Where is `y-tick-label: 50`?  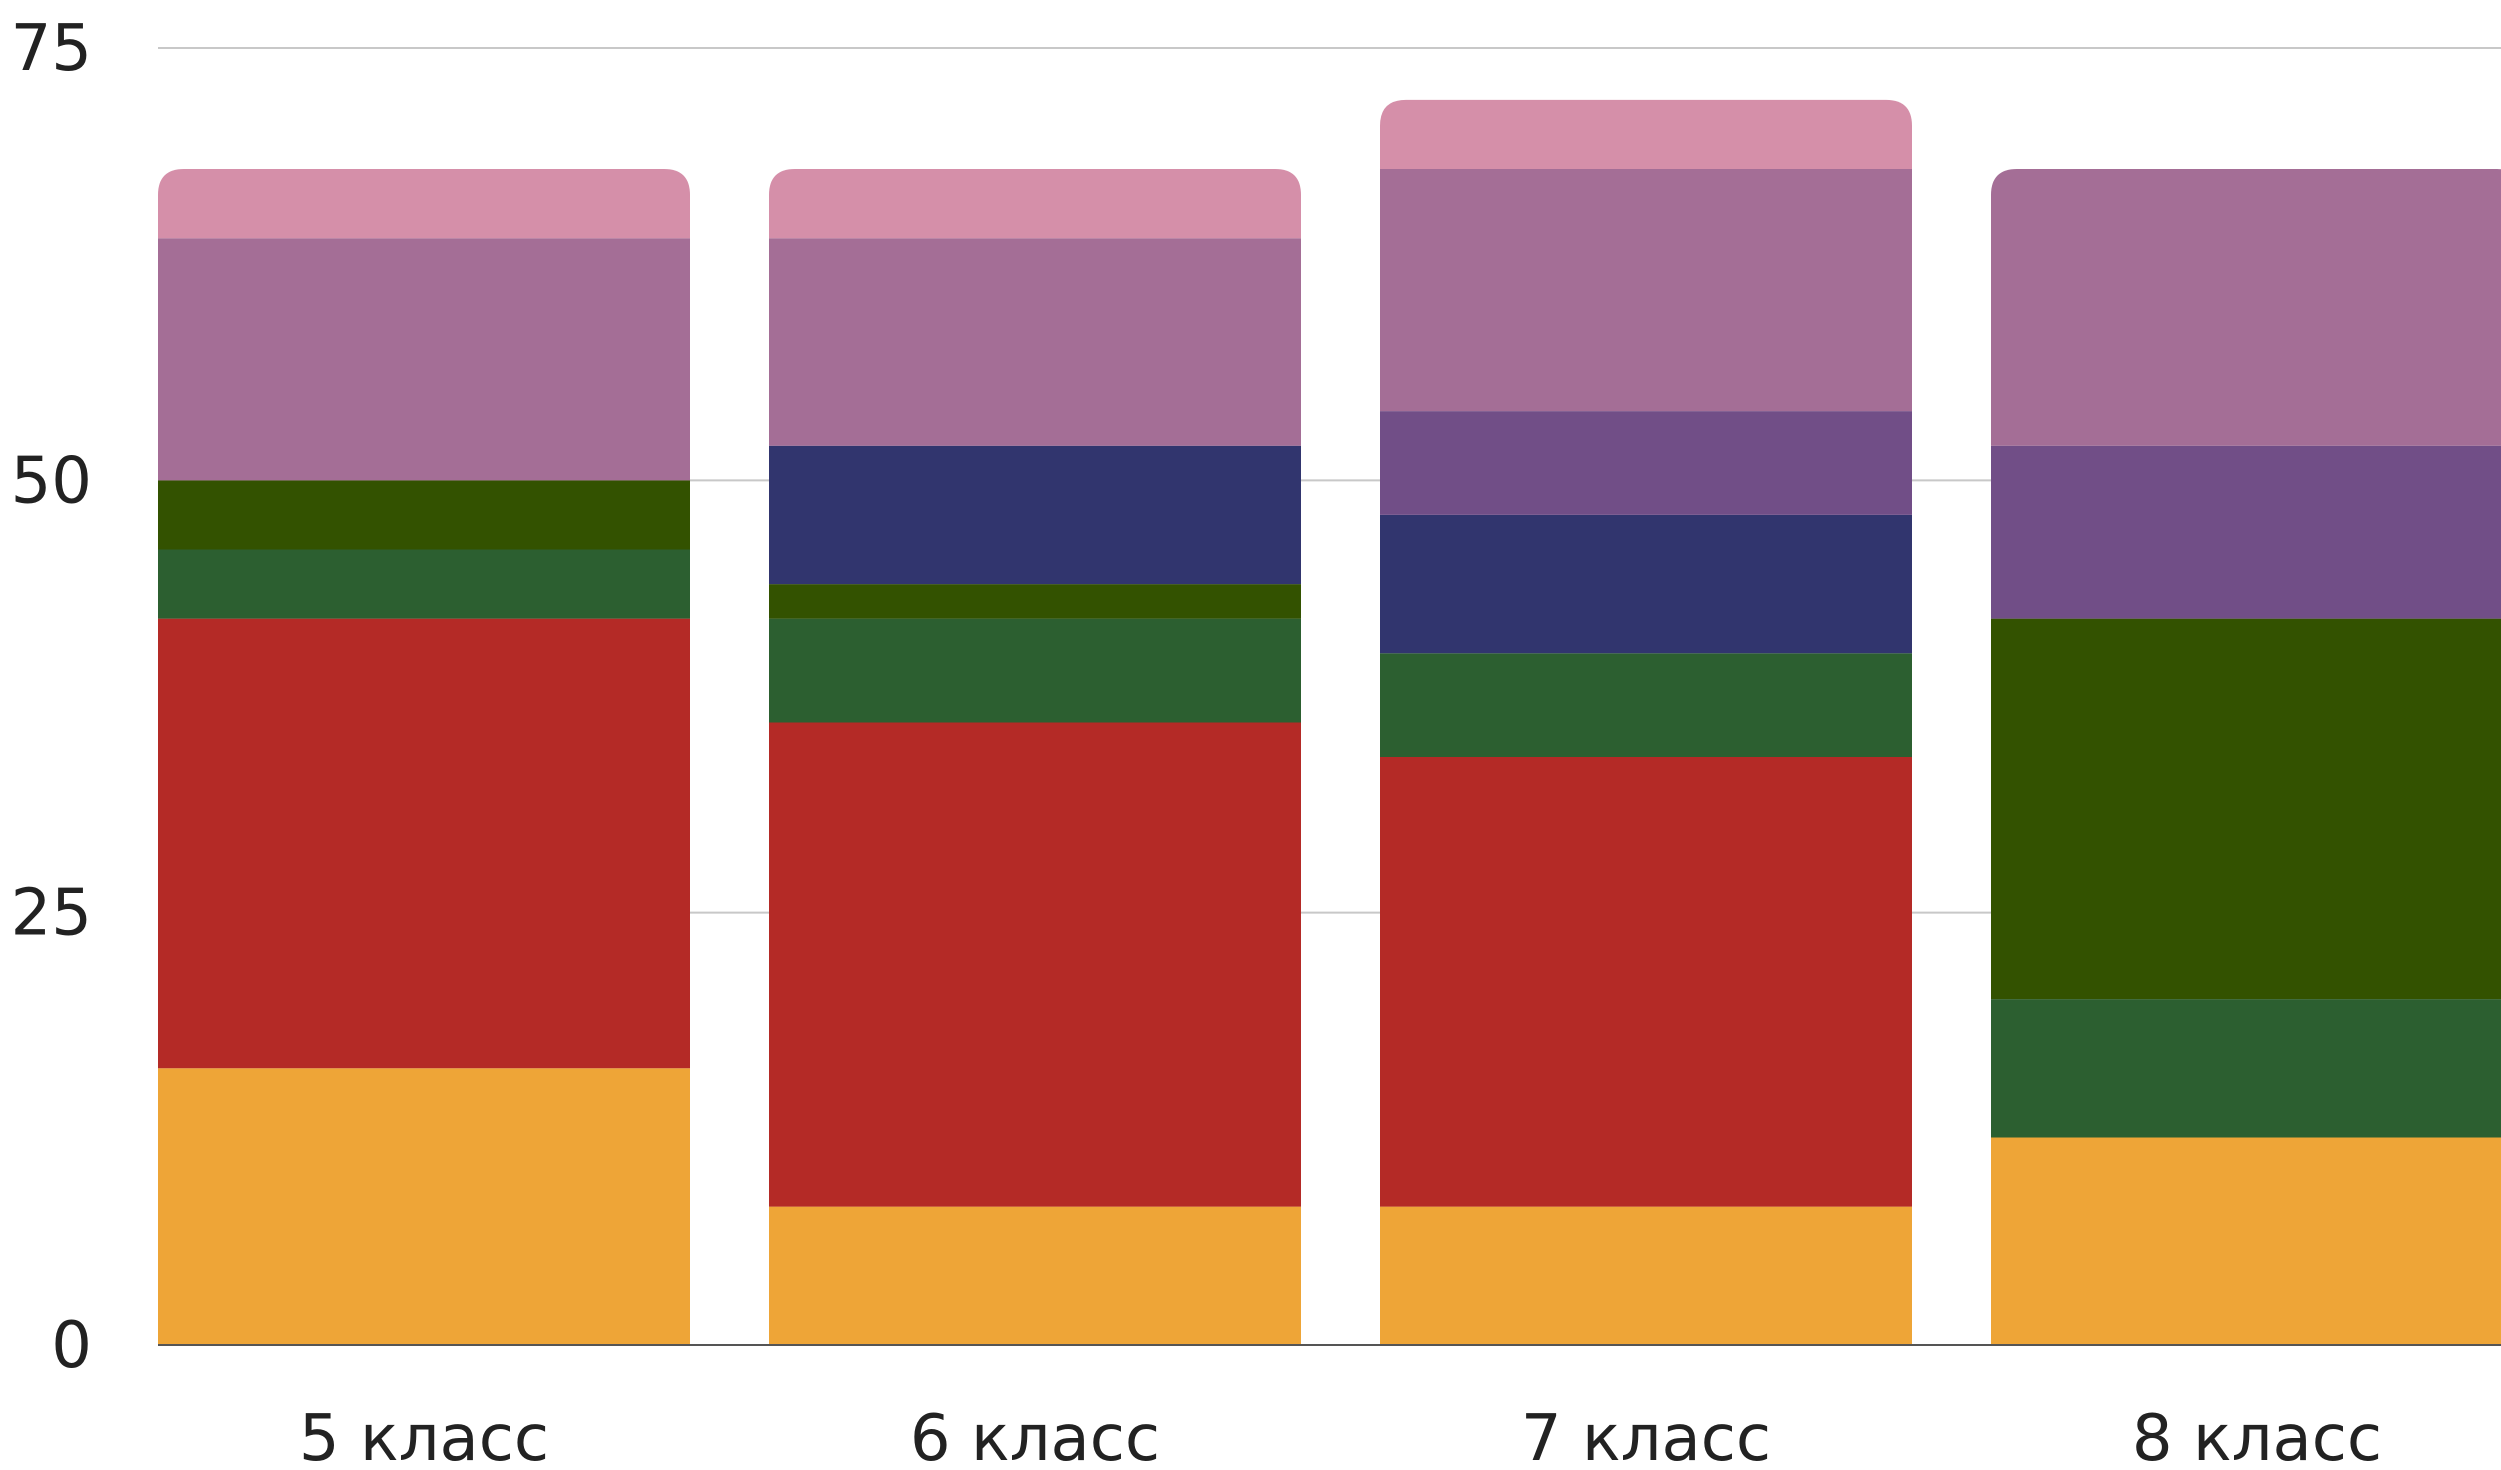
y-tick-label: 50 is located at coordinates (51, 481).